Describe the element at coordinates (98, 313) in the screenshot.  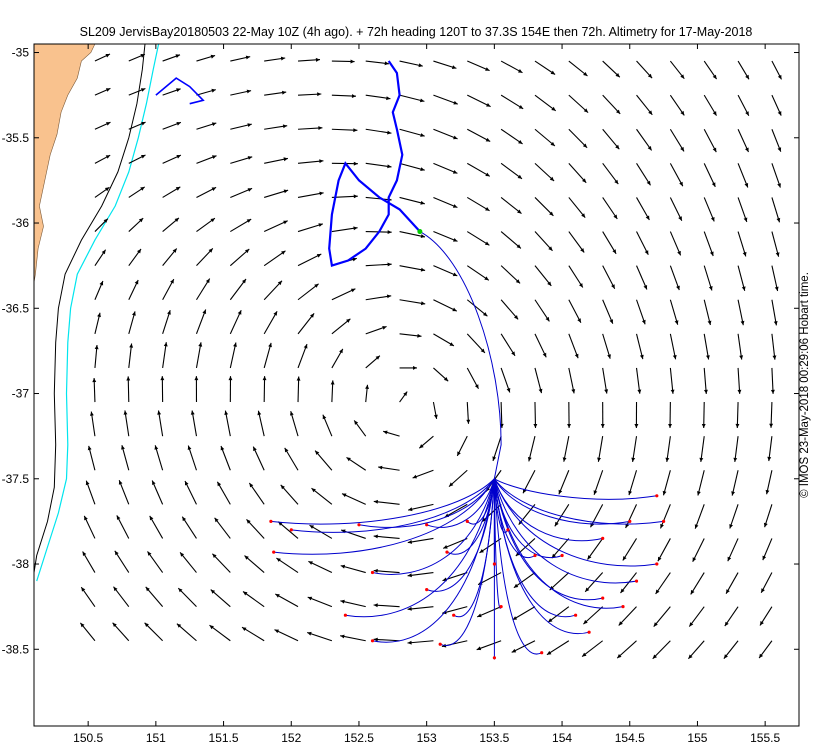
I see `depth-contour-cyan` at that location.